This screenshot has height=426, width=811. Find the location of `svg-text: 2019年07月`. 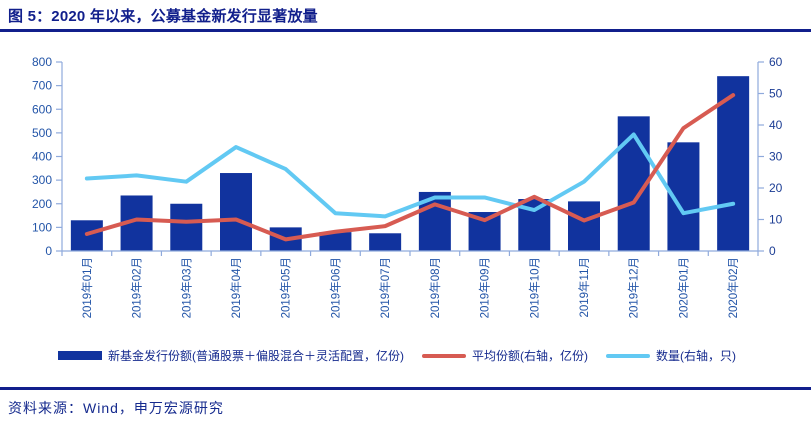

svg-text: 2019年07月 is located at coordinates (385, 287).